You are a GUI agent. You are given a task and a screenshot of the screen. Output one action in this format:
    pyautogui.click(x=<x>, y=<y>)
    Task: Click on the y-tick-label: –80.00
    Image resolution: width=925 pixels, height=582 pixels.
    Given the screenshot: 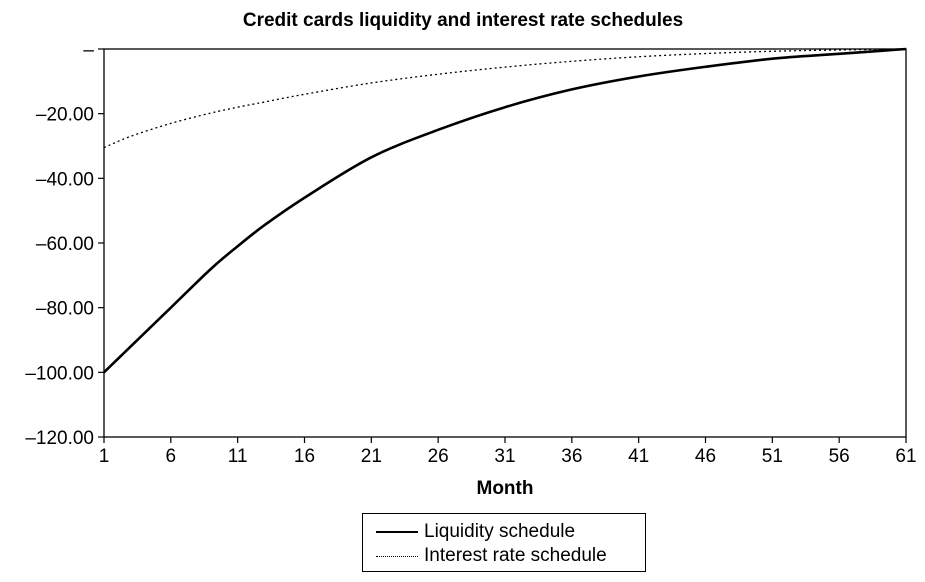 What is the action you would take?
    pyautogui.click(x=65, y=309)
    